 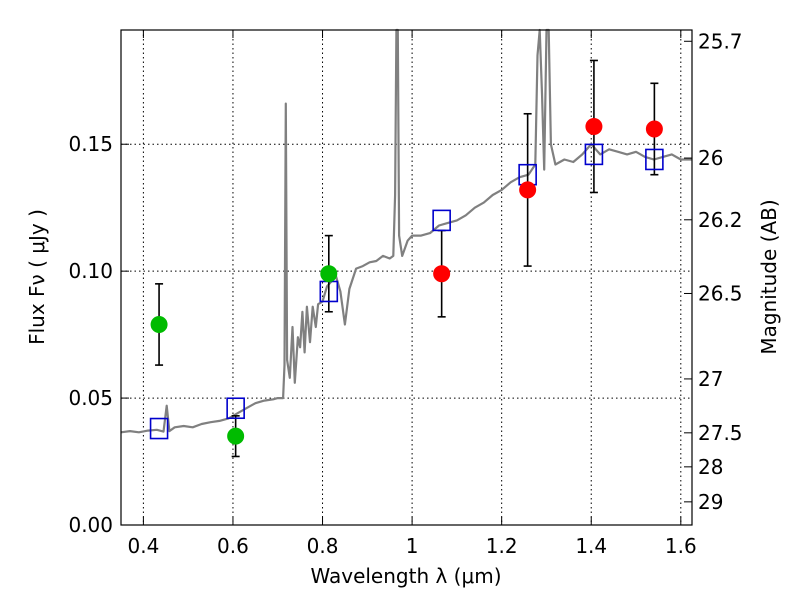 What do you see at coordinates (37, 277) in the screenshot?
I see `y-axis-label: Flux Fν ( μJy )` at bounding box center [37, 277].